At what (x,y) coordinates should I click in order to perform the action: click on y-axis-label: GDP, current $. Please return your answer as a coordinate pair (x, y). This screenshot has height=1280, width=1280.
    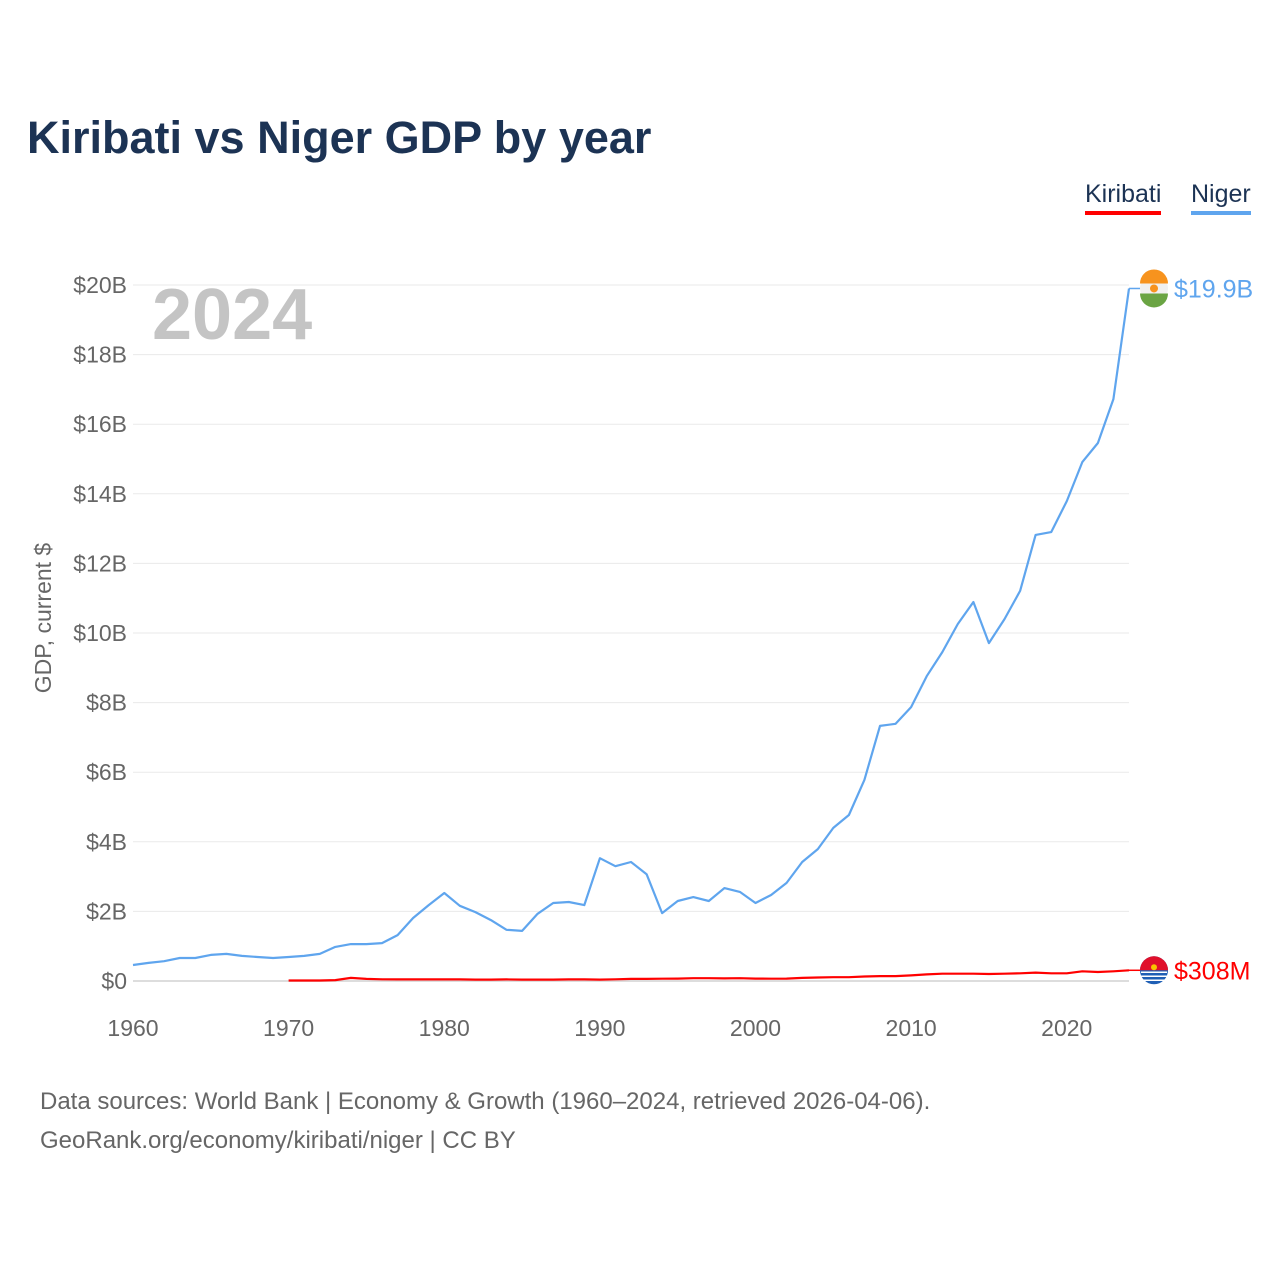
    Looking at the image, I should click on (43, 618).